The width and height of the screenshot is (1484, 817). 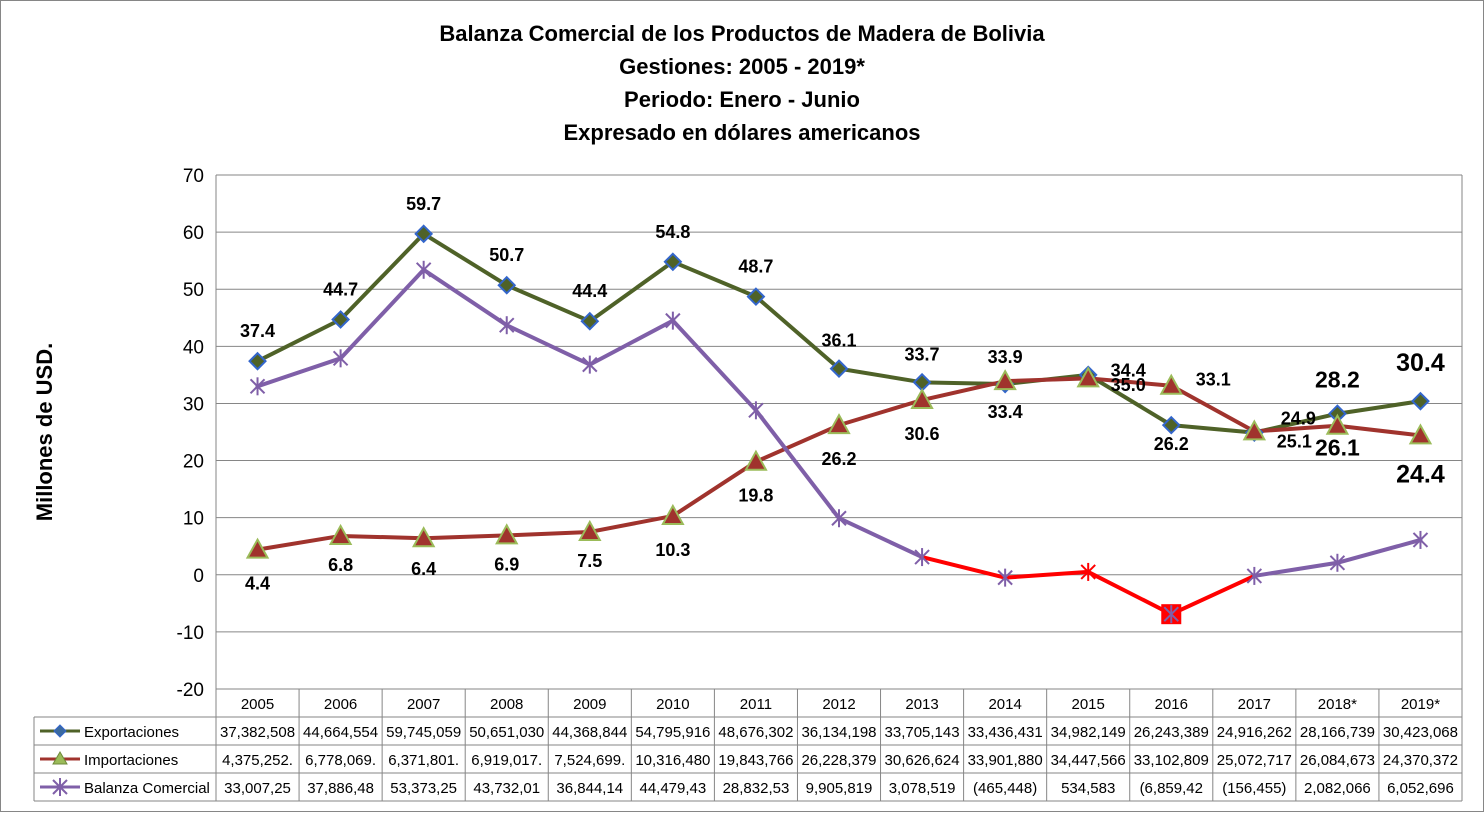 What do you see at coordinates (1004, 704) in the screenshot?
I see `x-tick-label: 2014` at bounding box center [1004, 704].